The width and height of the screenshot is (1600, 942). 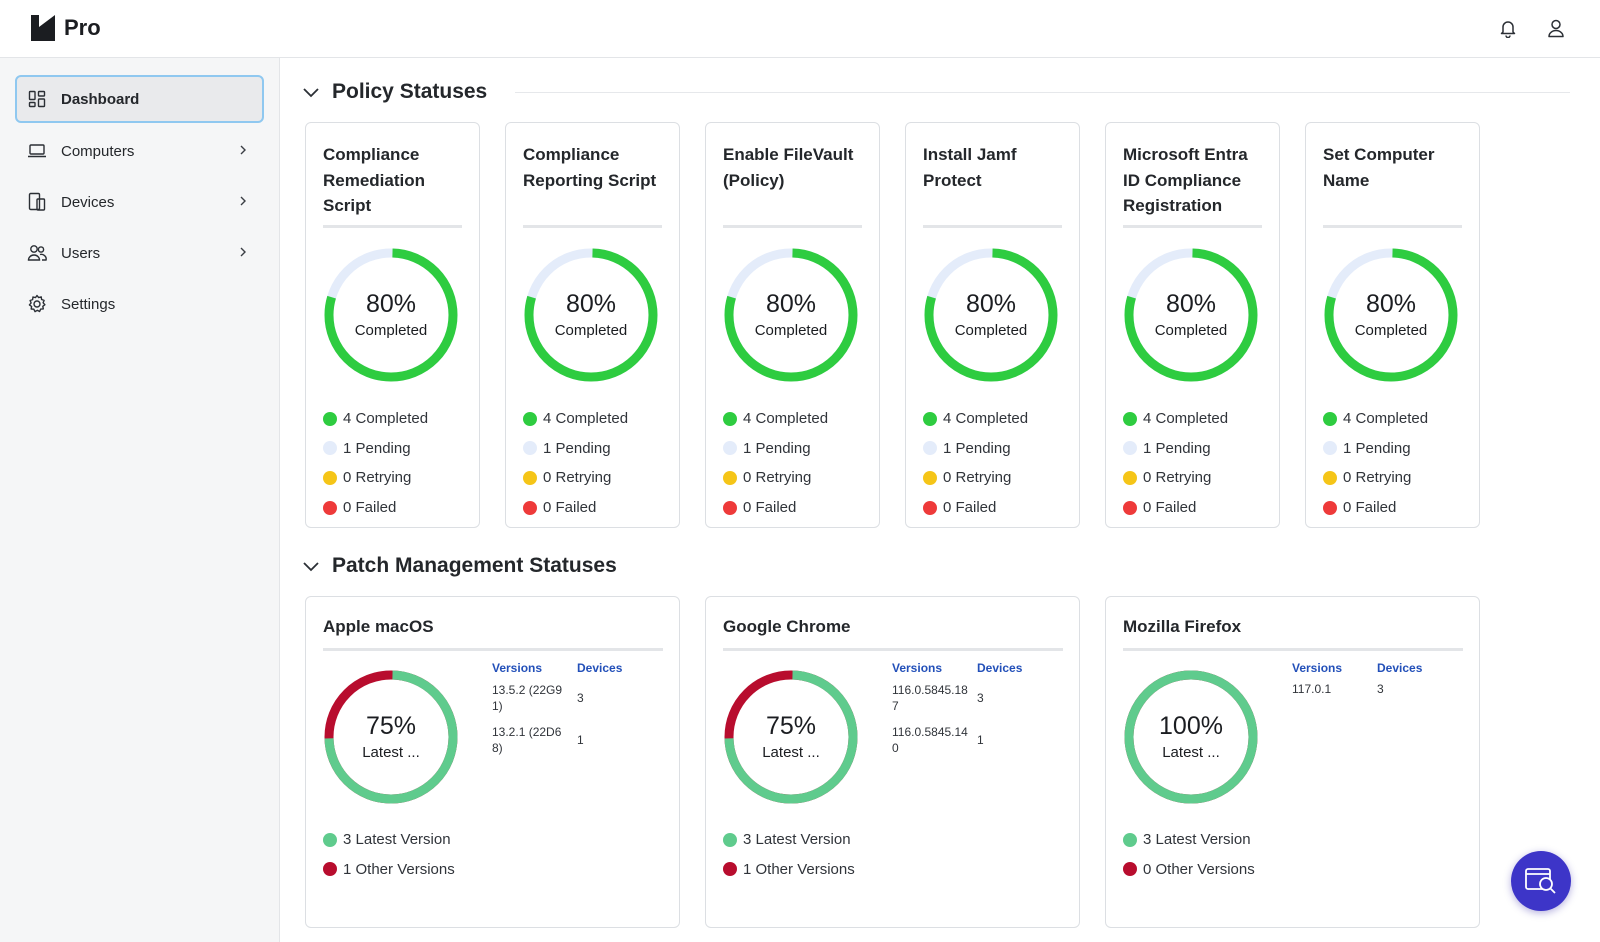 What do you see at coordinates (777, 478) in the screenshot?
I see `legend-label: 0 Retrying` at bounding box center [777, 478].